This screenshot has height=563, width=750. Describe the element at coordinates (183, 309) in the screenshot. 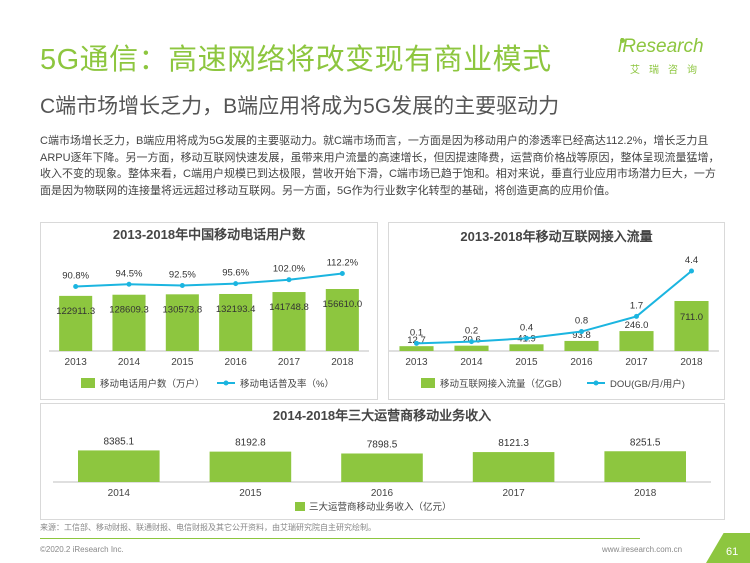

I see `bar-data-label: 130573.8` at that location.